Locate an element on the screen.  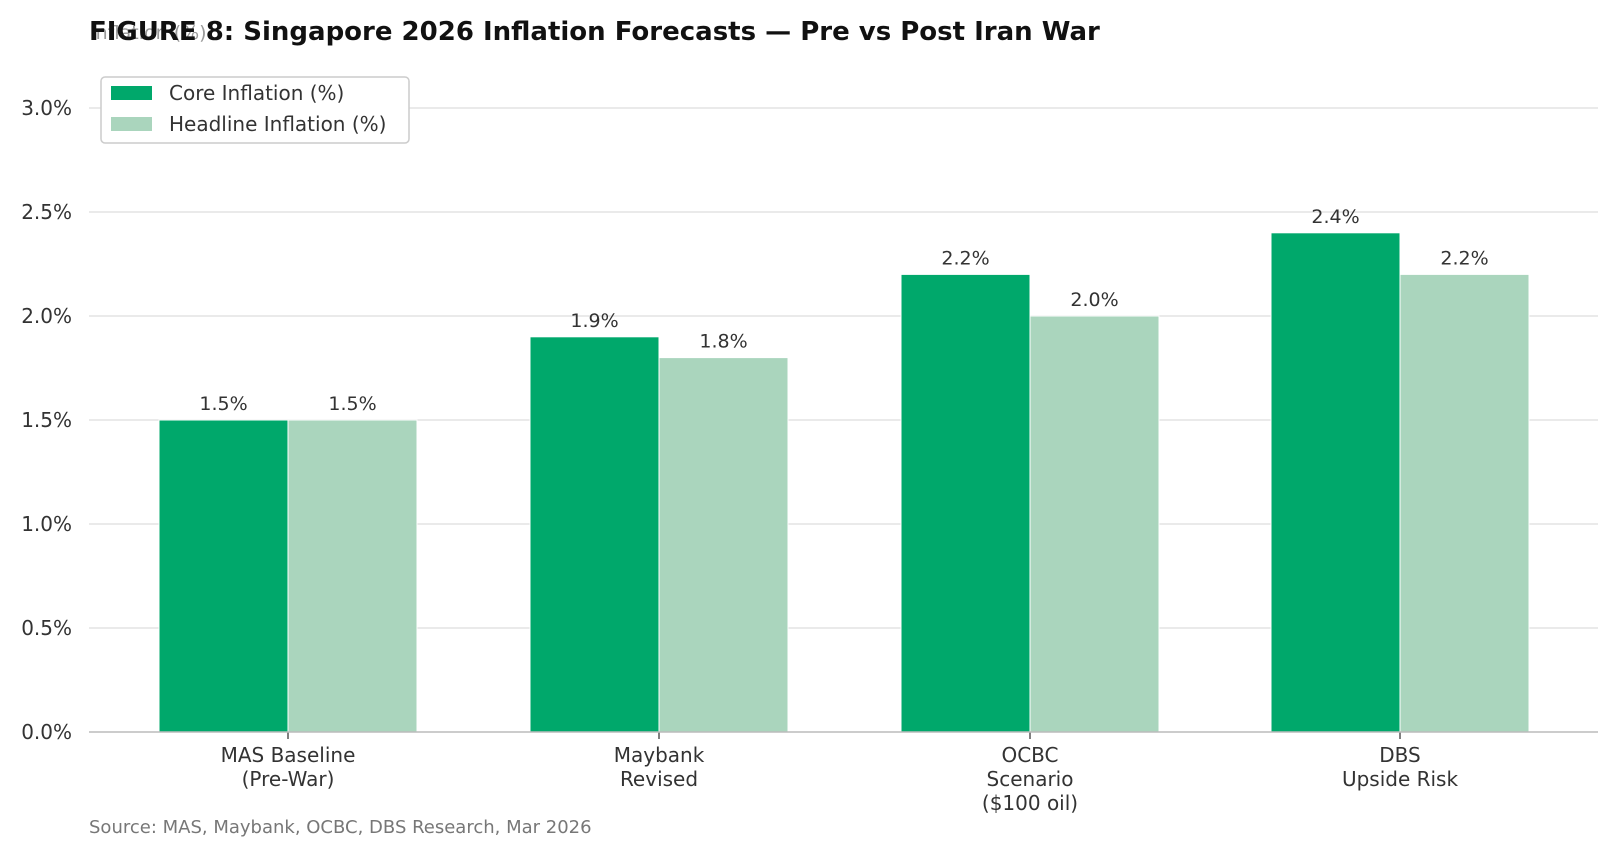
x-category-label: Maybank Revised is located at coordinates (659, 767).